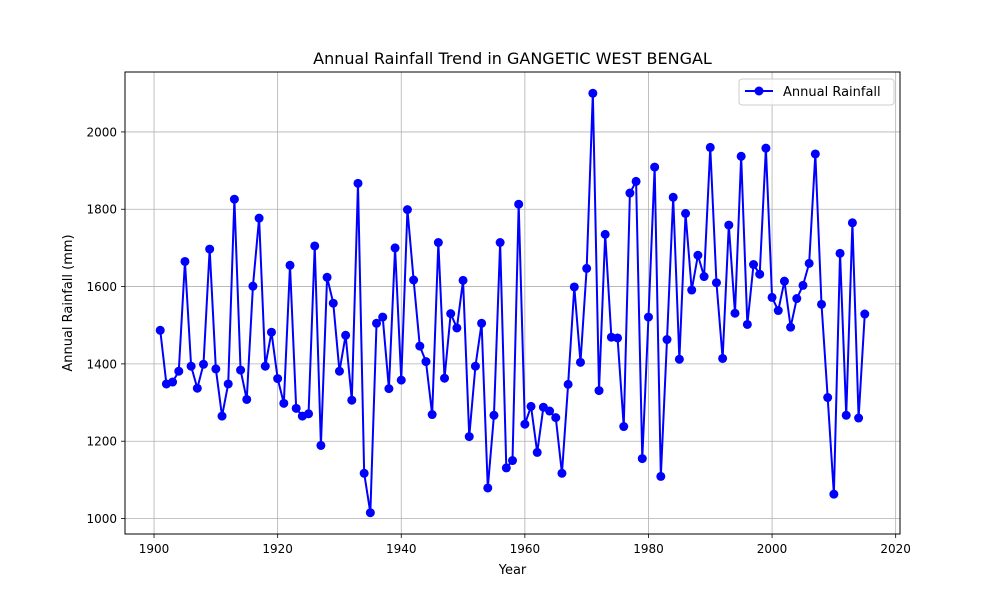  Describe the element at coordinates (512, 570) in the screenshot. I see `x-axis-label: Year` at that location.